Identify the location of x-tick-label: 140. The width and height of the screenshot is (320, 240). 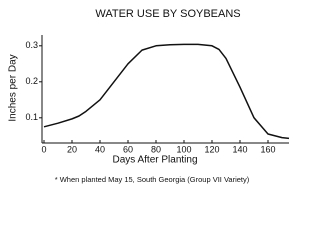
(239, 149).